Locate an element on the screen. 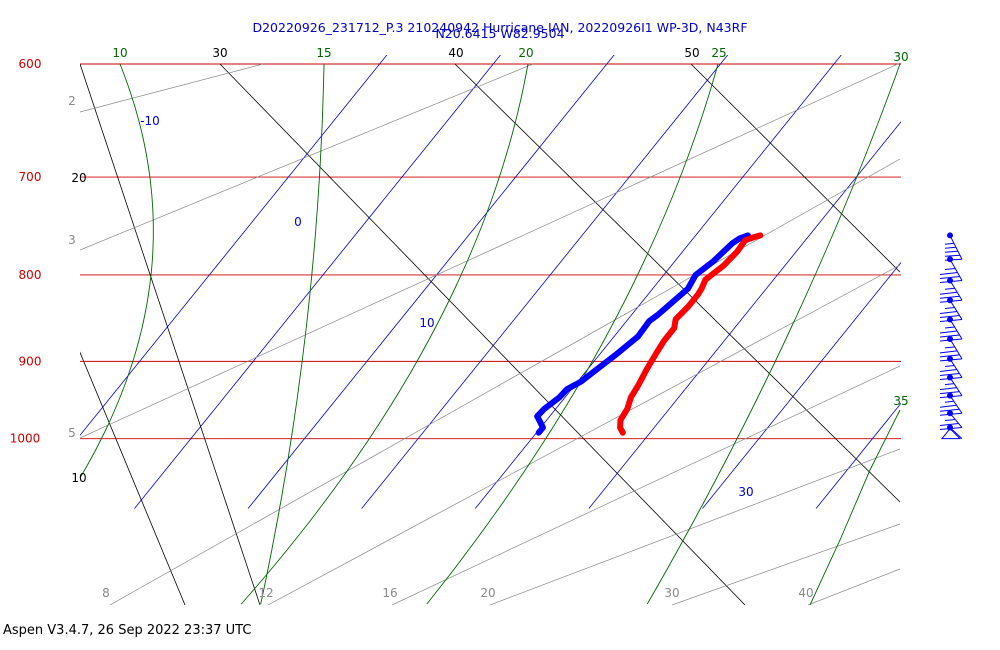  pressure-label-700: 700 is located at coordinates (30, 177).